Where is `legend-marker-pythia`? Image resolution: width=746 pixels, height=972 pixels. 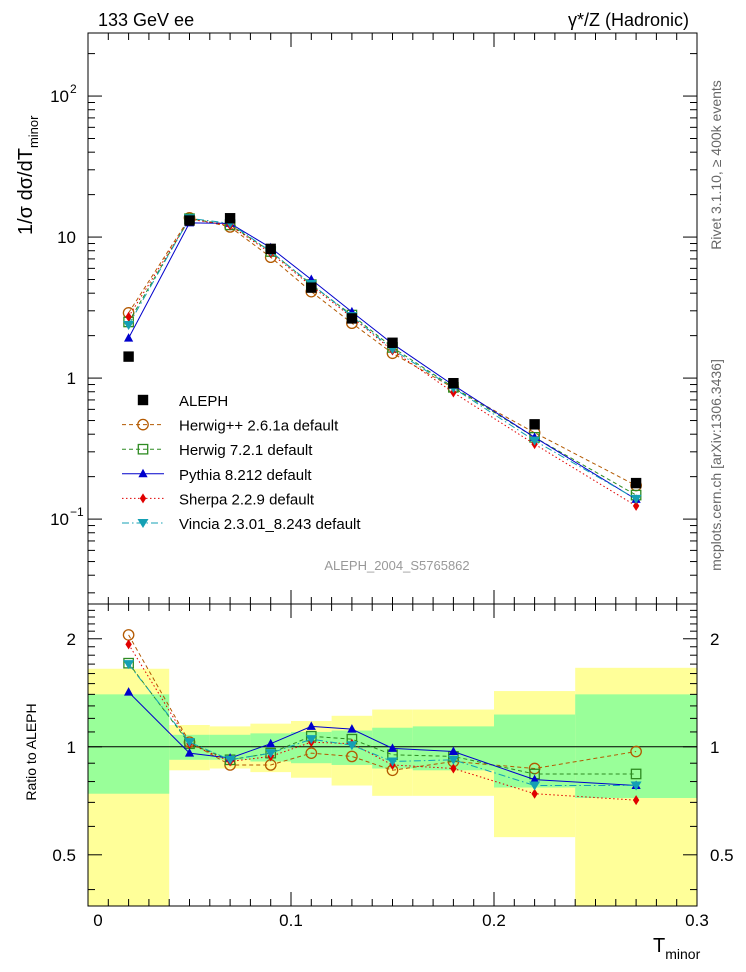
legend-marker-pythia is located at coordinates (143, 473).